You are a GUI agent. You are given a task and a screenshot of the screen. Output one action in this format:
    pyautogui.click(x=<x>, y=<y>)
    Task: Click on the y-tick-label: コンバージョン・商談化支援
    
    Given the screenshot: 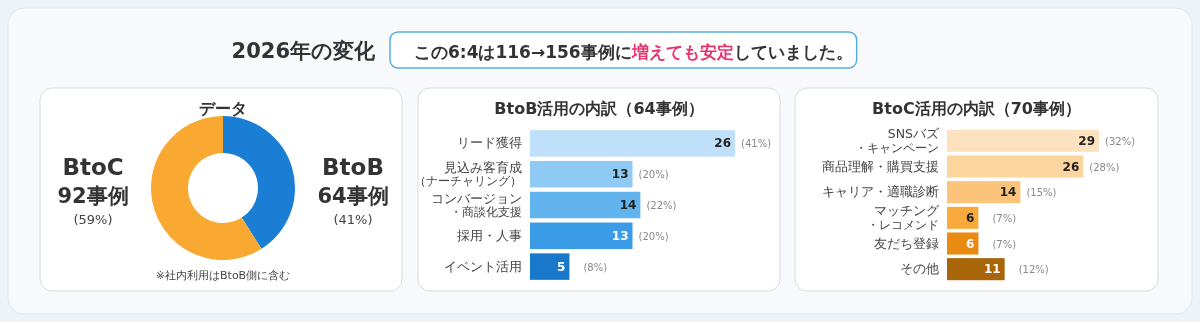 What is the action you would take?
    pyautogui.click(x=476, y=204)
    